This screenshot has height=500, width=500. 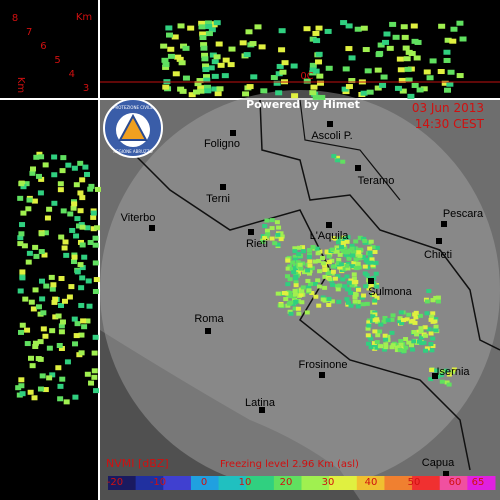 What do you see at coordinates (20, 85) in the screenshot?
I see `profile-side-unit: Km` at bounding box center [20, 85].